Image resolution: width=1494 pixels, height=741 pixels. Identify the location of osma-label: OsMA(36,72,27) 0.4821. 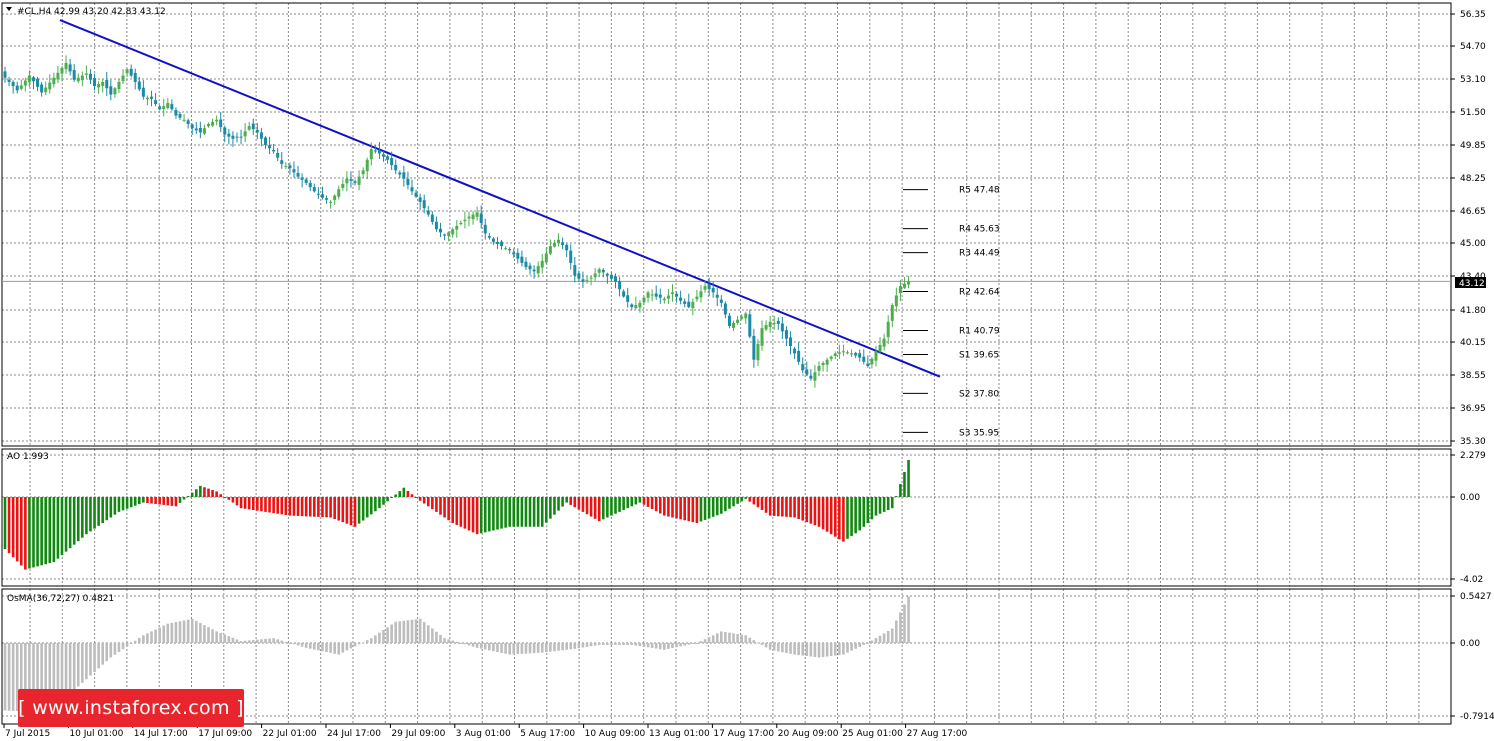
(60, 599).